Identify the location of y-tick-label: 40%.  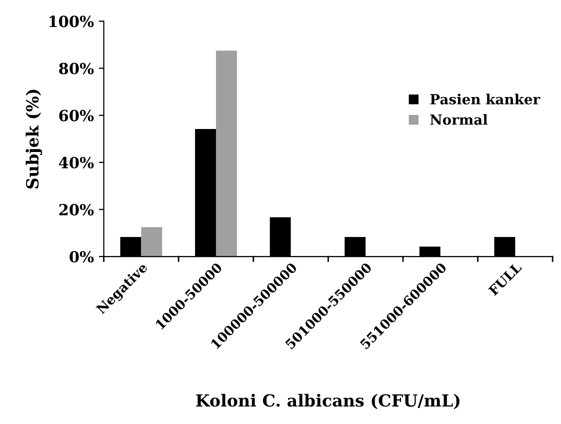
(76, 162).